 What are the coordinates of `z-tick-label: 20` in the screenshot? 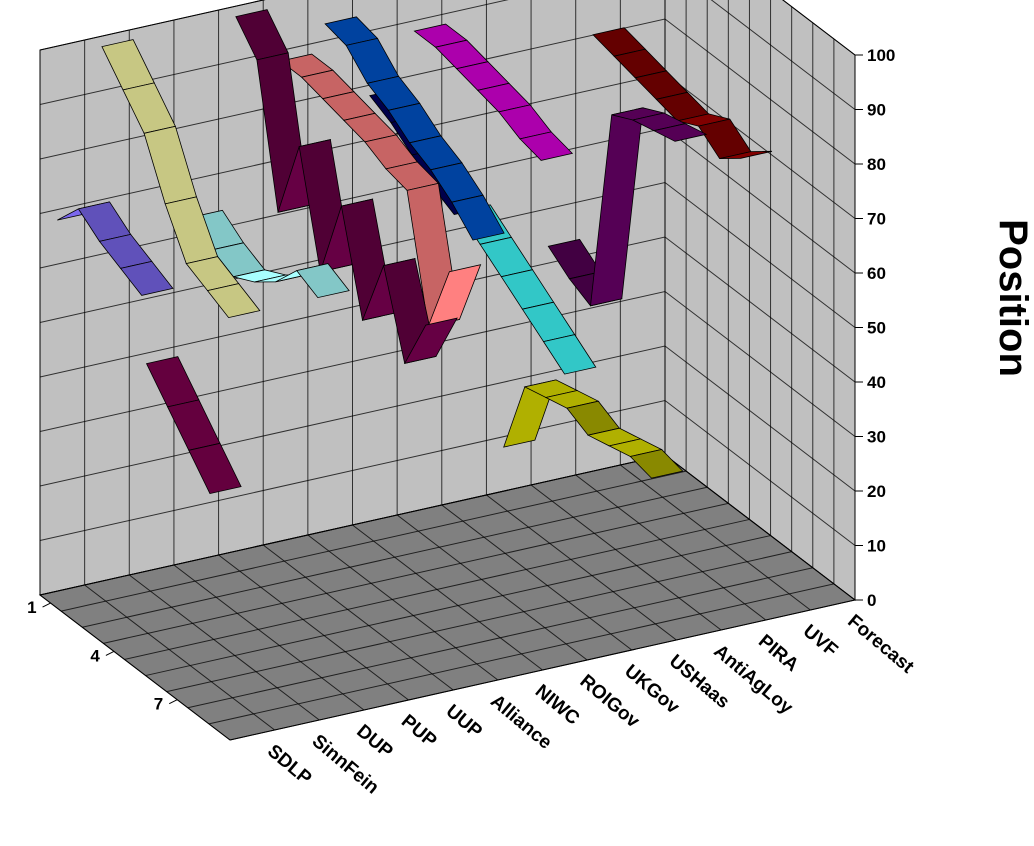 It's located at (876, 491).